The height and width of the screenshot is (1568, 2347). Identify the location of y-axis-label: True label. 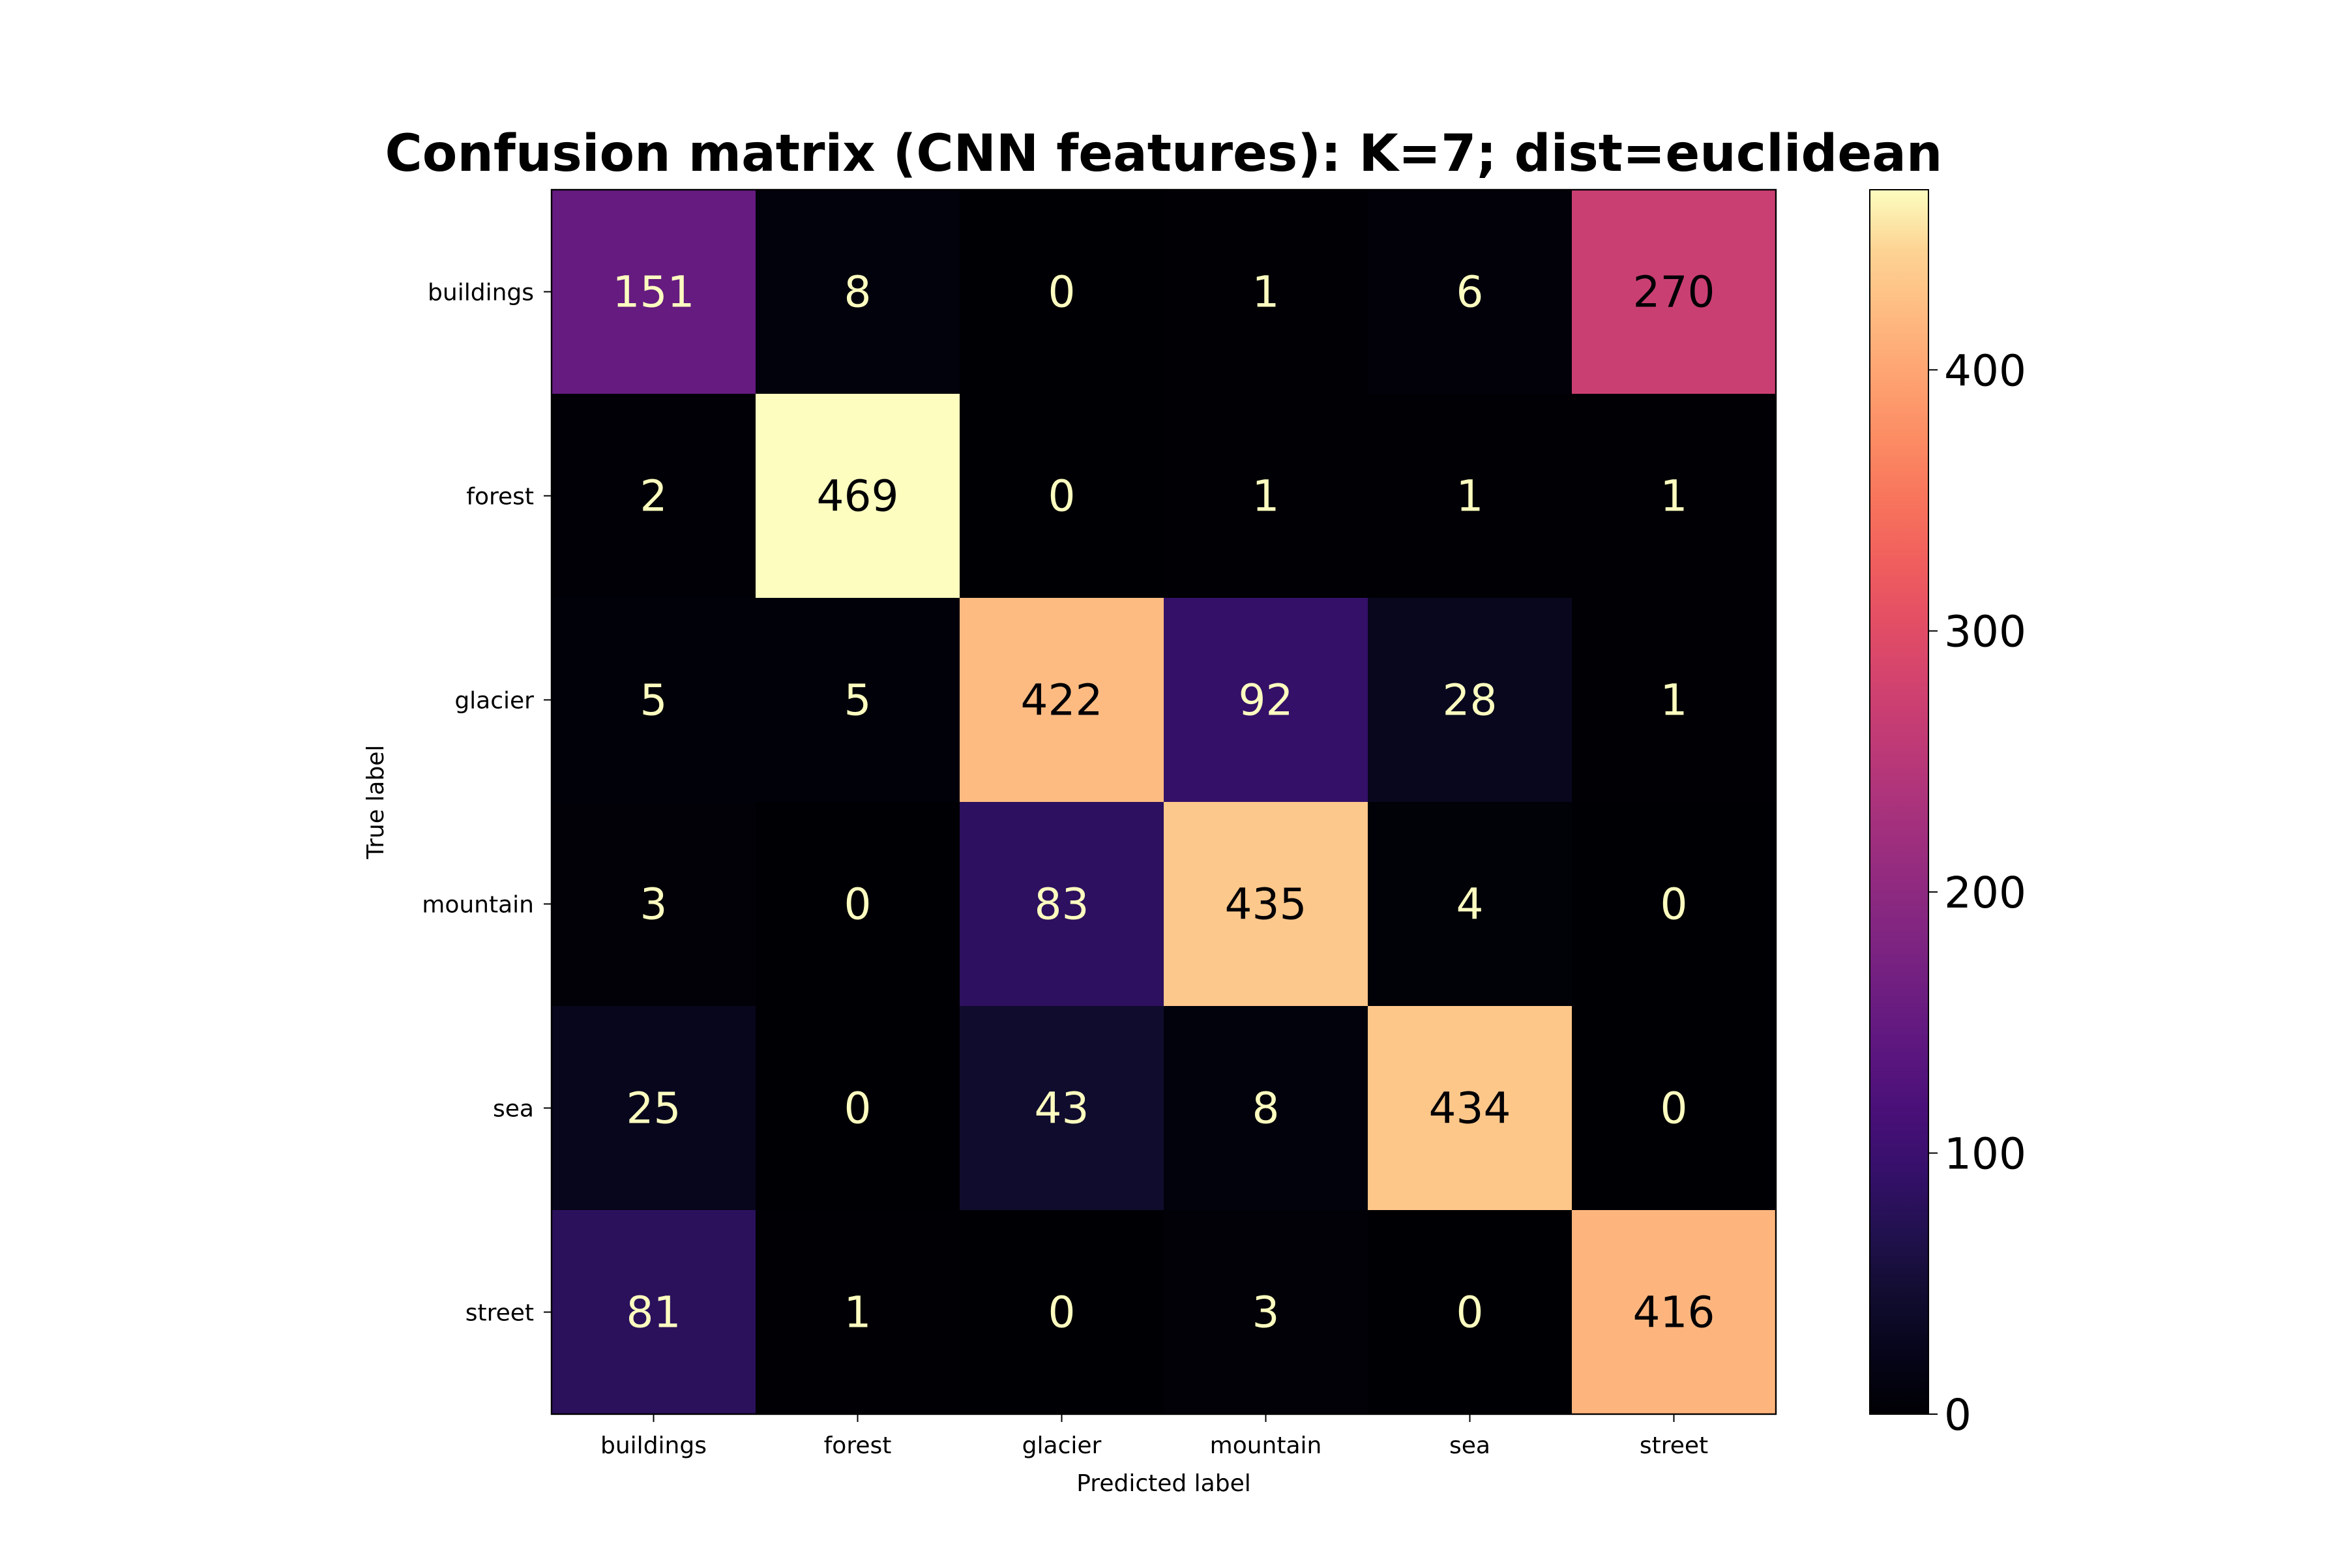
(375, 803).